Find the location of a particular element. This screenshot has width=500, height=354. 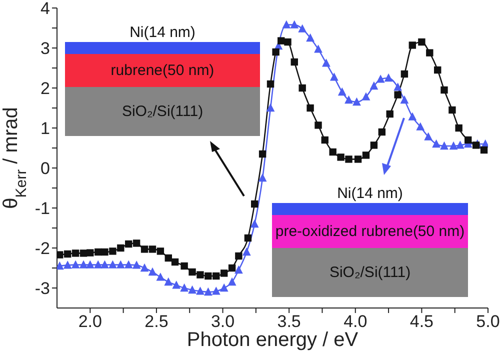

x-tick-label: 3.0 is located at coordinates (222, 322).